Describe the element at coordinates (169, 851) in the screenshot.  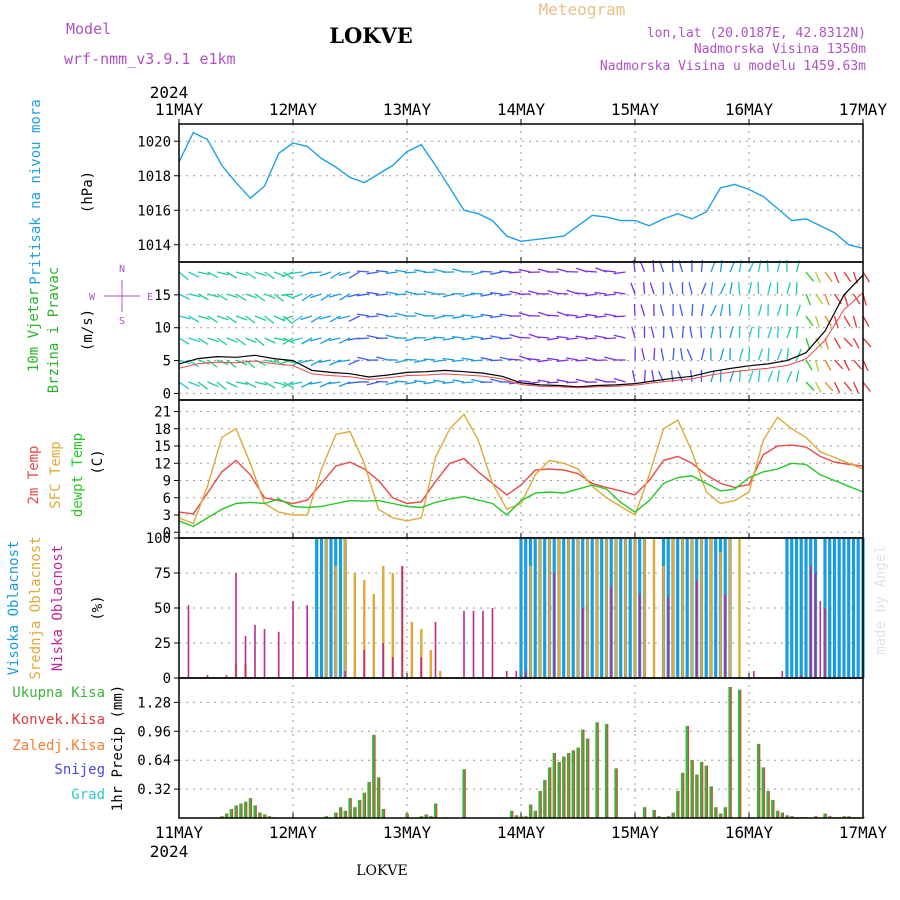
I see `year-label-bottom: 2024` at that location.